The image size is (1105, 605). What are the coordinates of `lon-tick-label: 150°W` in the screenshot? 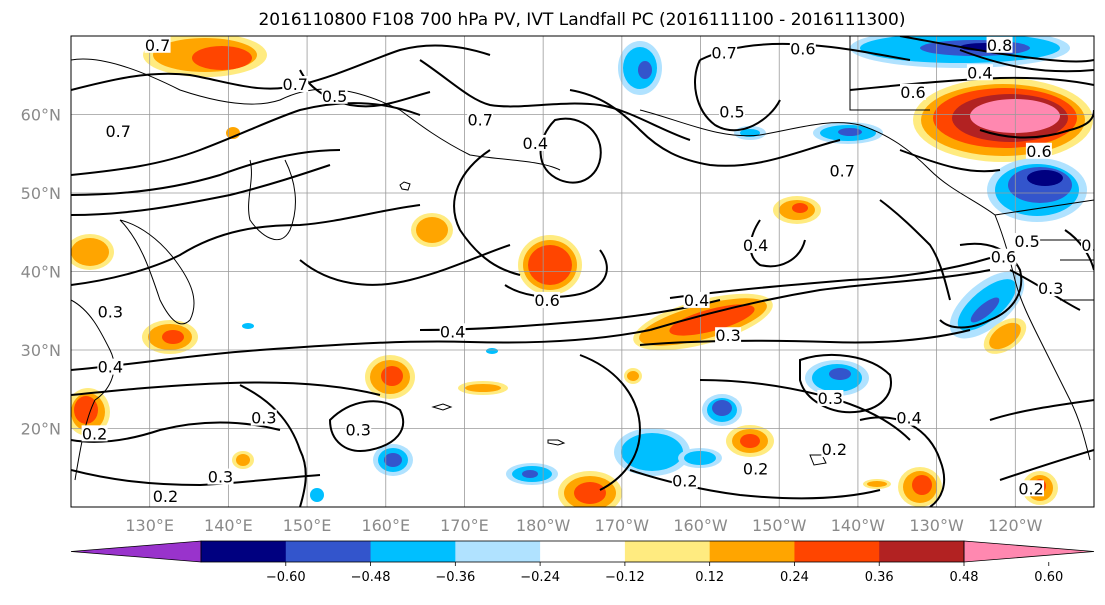 It's located at (779, 525).